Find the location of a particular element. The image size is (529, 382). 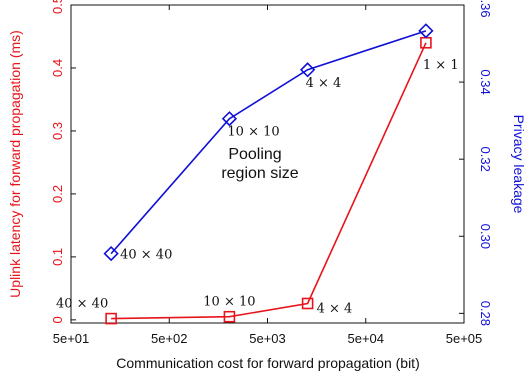

y-left-tick-label: 0.3 is located at coordinates (57, 131).